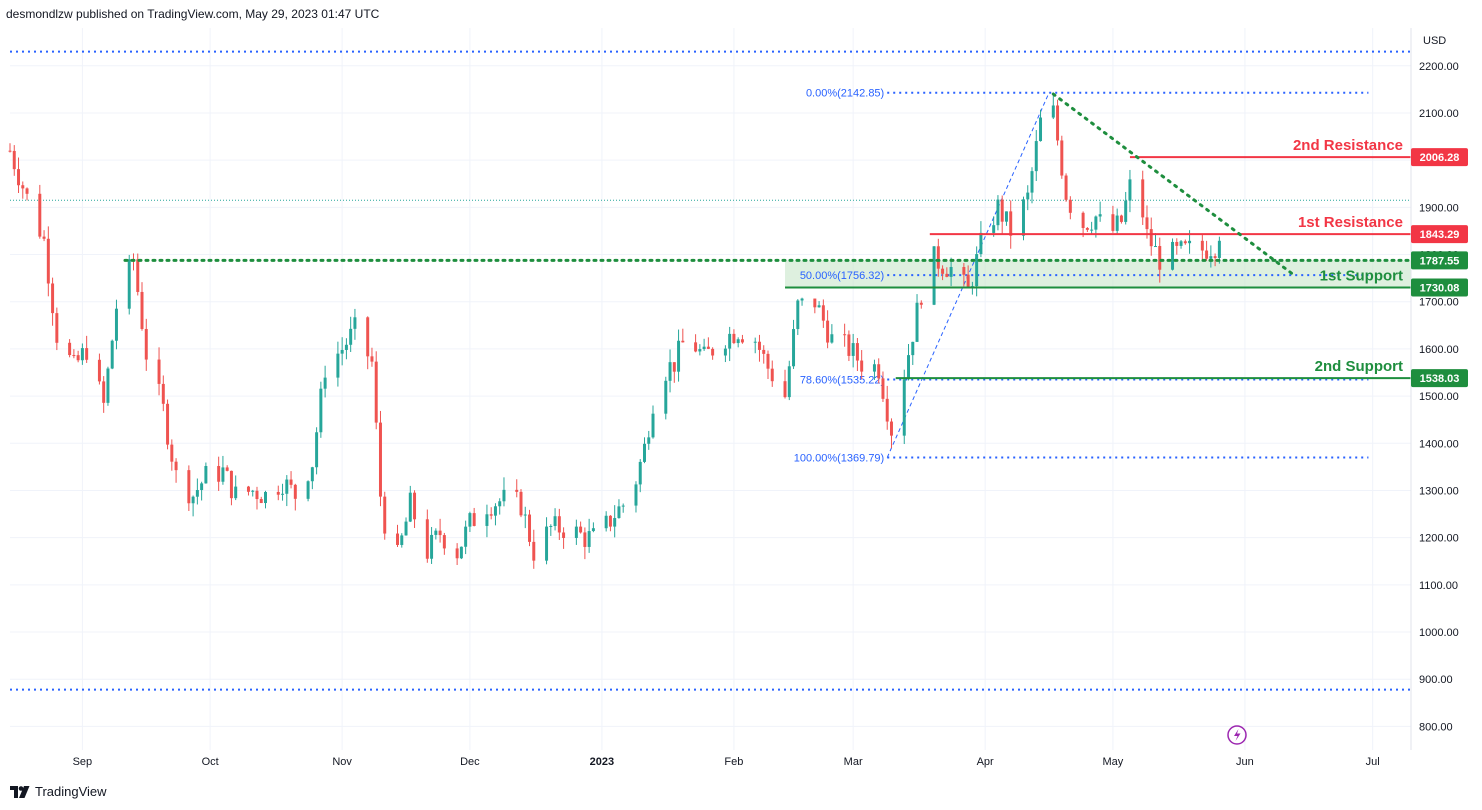 This screenshot has width=1482, height=810. Describe the element at coordinates (1245, 762) in the screenshot. I see `x-tick-label: Jun` at that location.